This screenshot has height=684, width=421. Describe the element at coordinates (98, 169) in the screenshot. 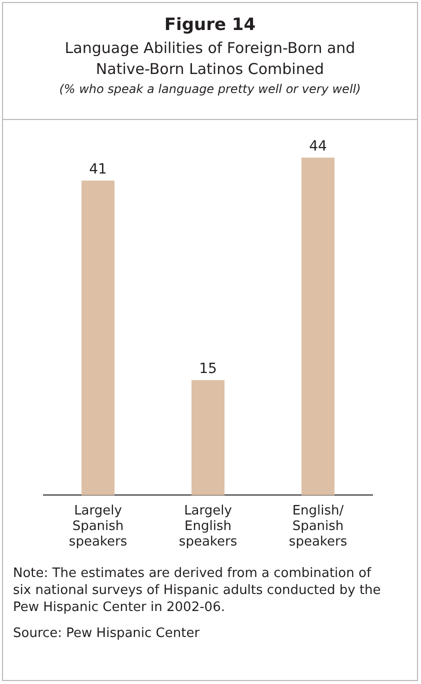

I see `data-label: 41` at that location.